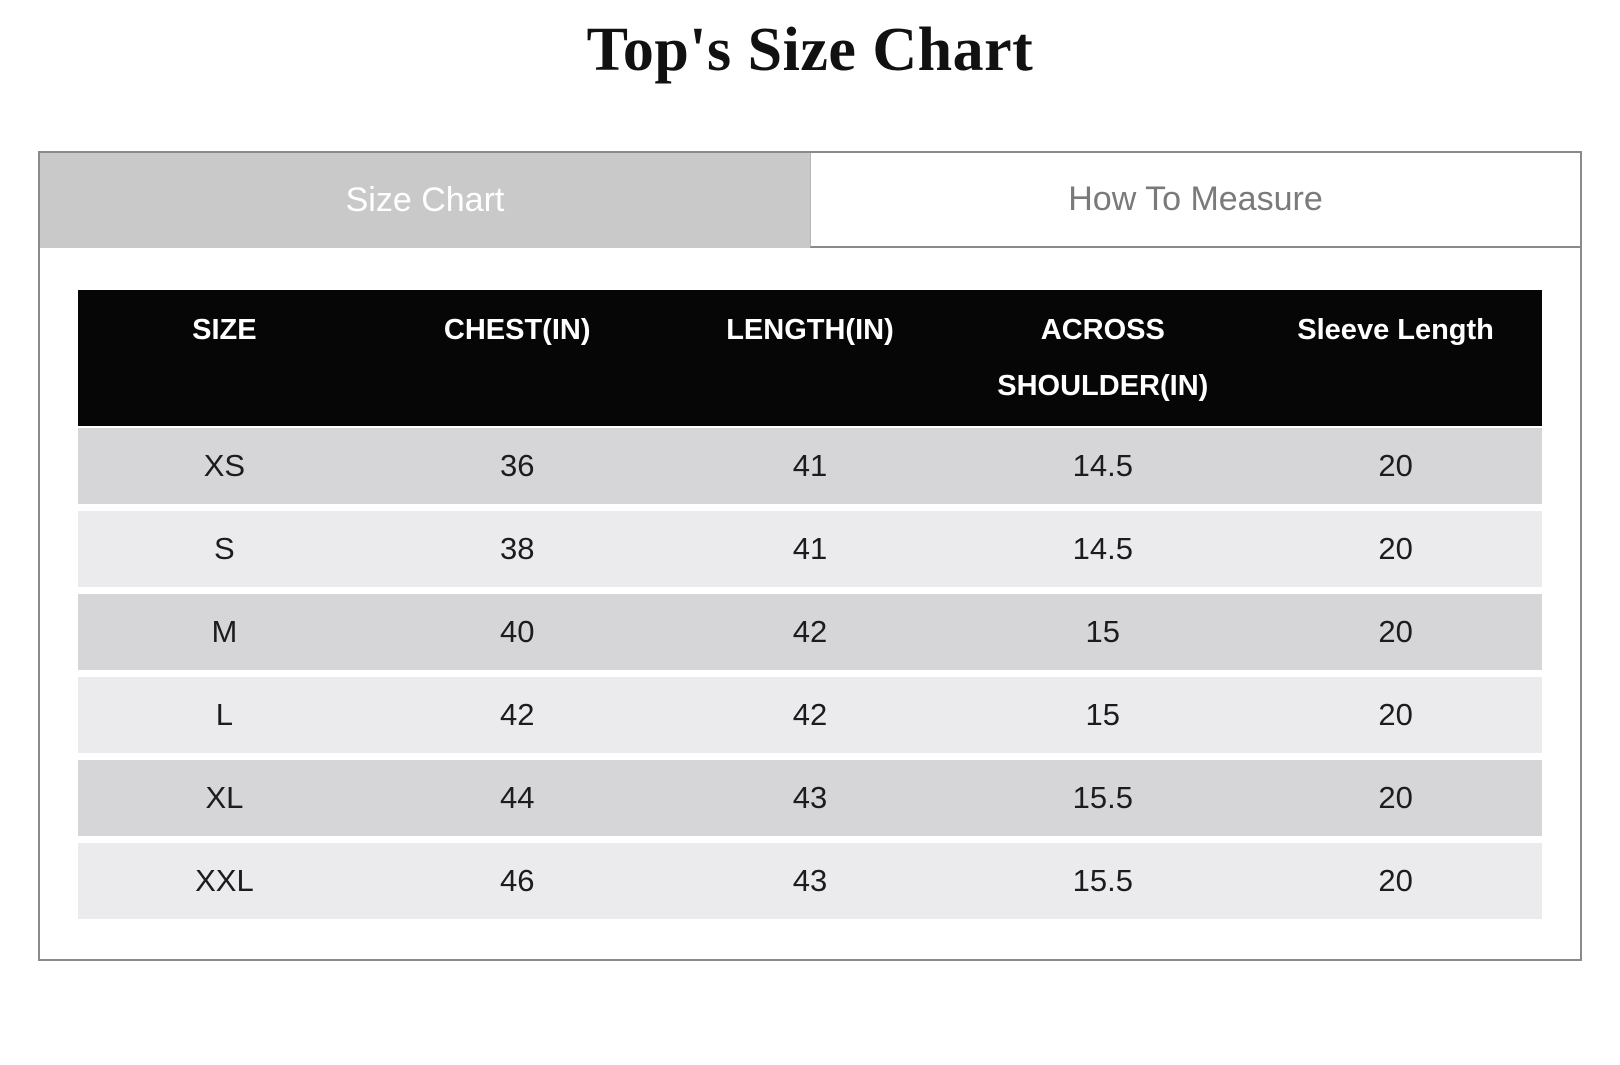 Image resolution: width=1620 pixels, height=1065 pixels. Describe the element at coordinates (224, 553) in the screenshot. I see `size-cell: S` at that location.